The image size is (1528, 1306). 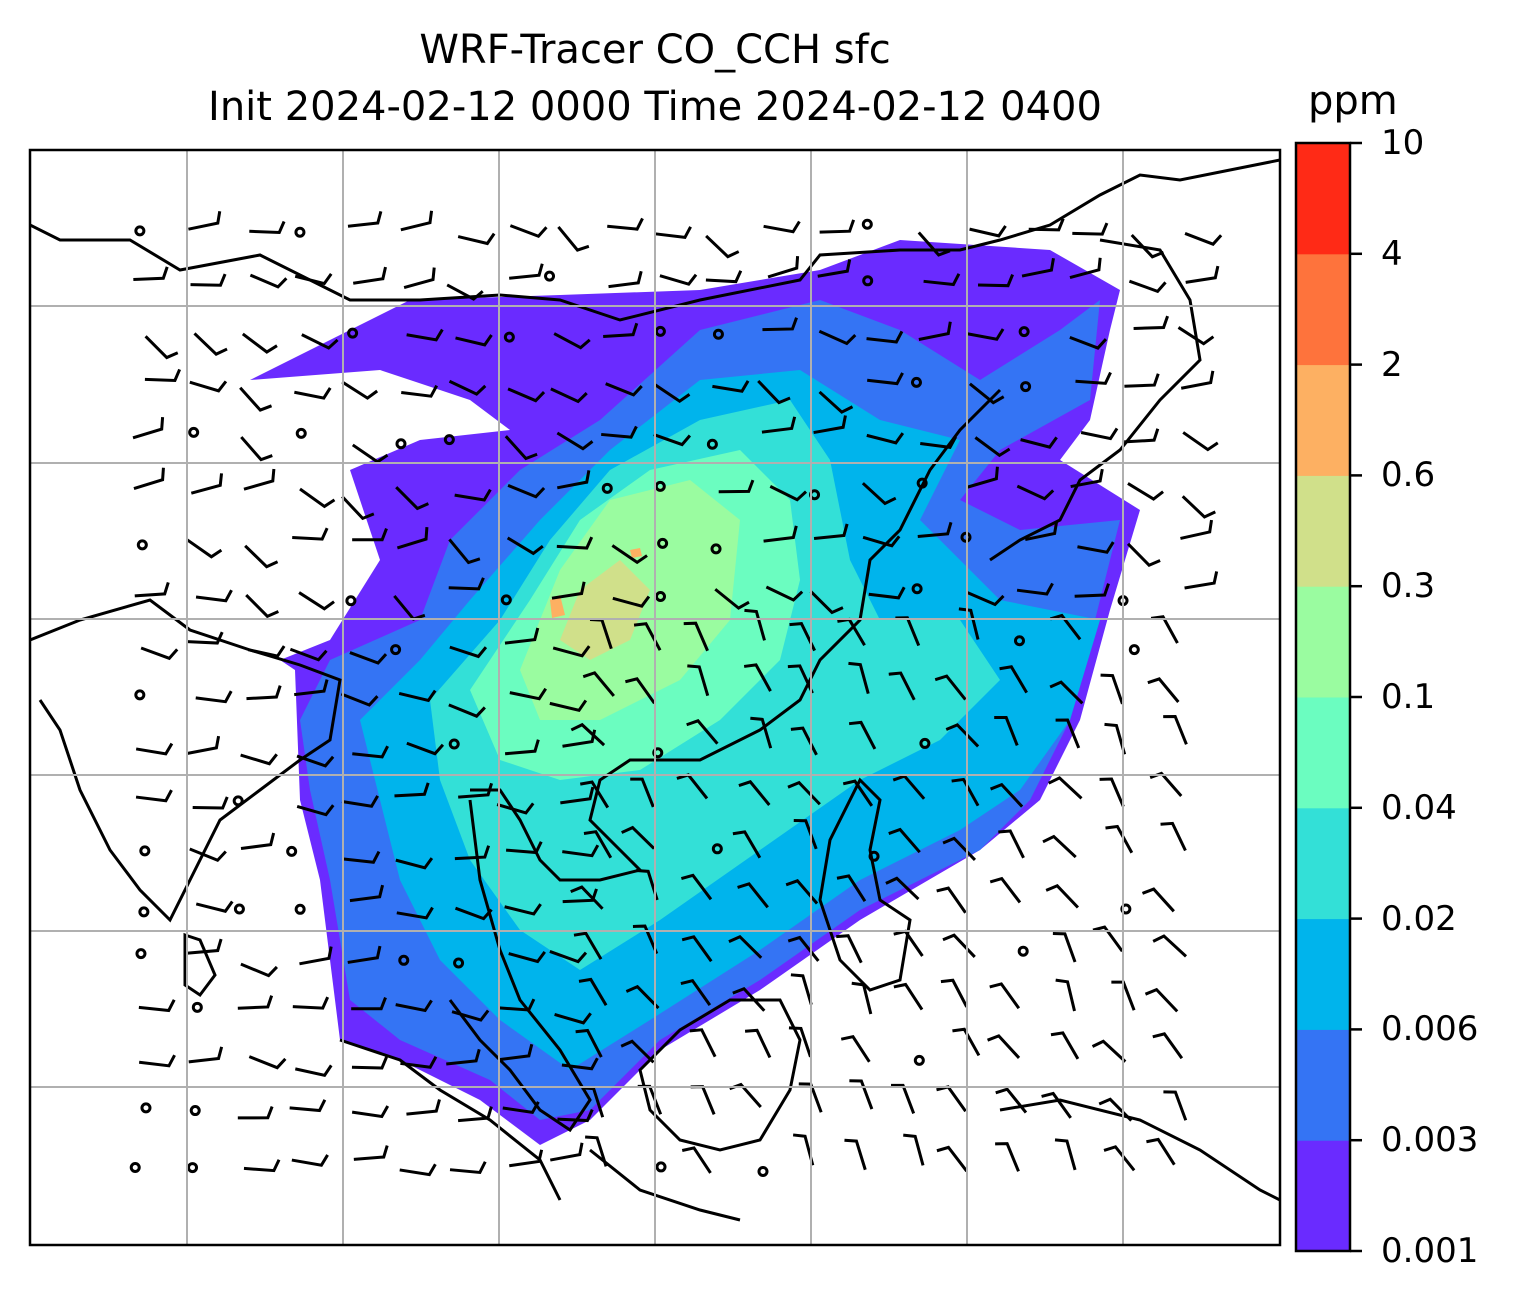 I want to click on coastline-japan, so click(x=1095, y=400).